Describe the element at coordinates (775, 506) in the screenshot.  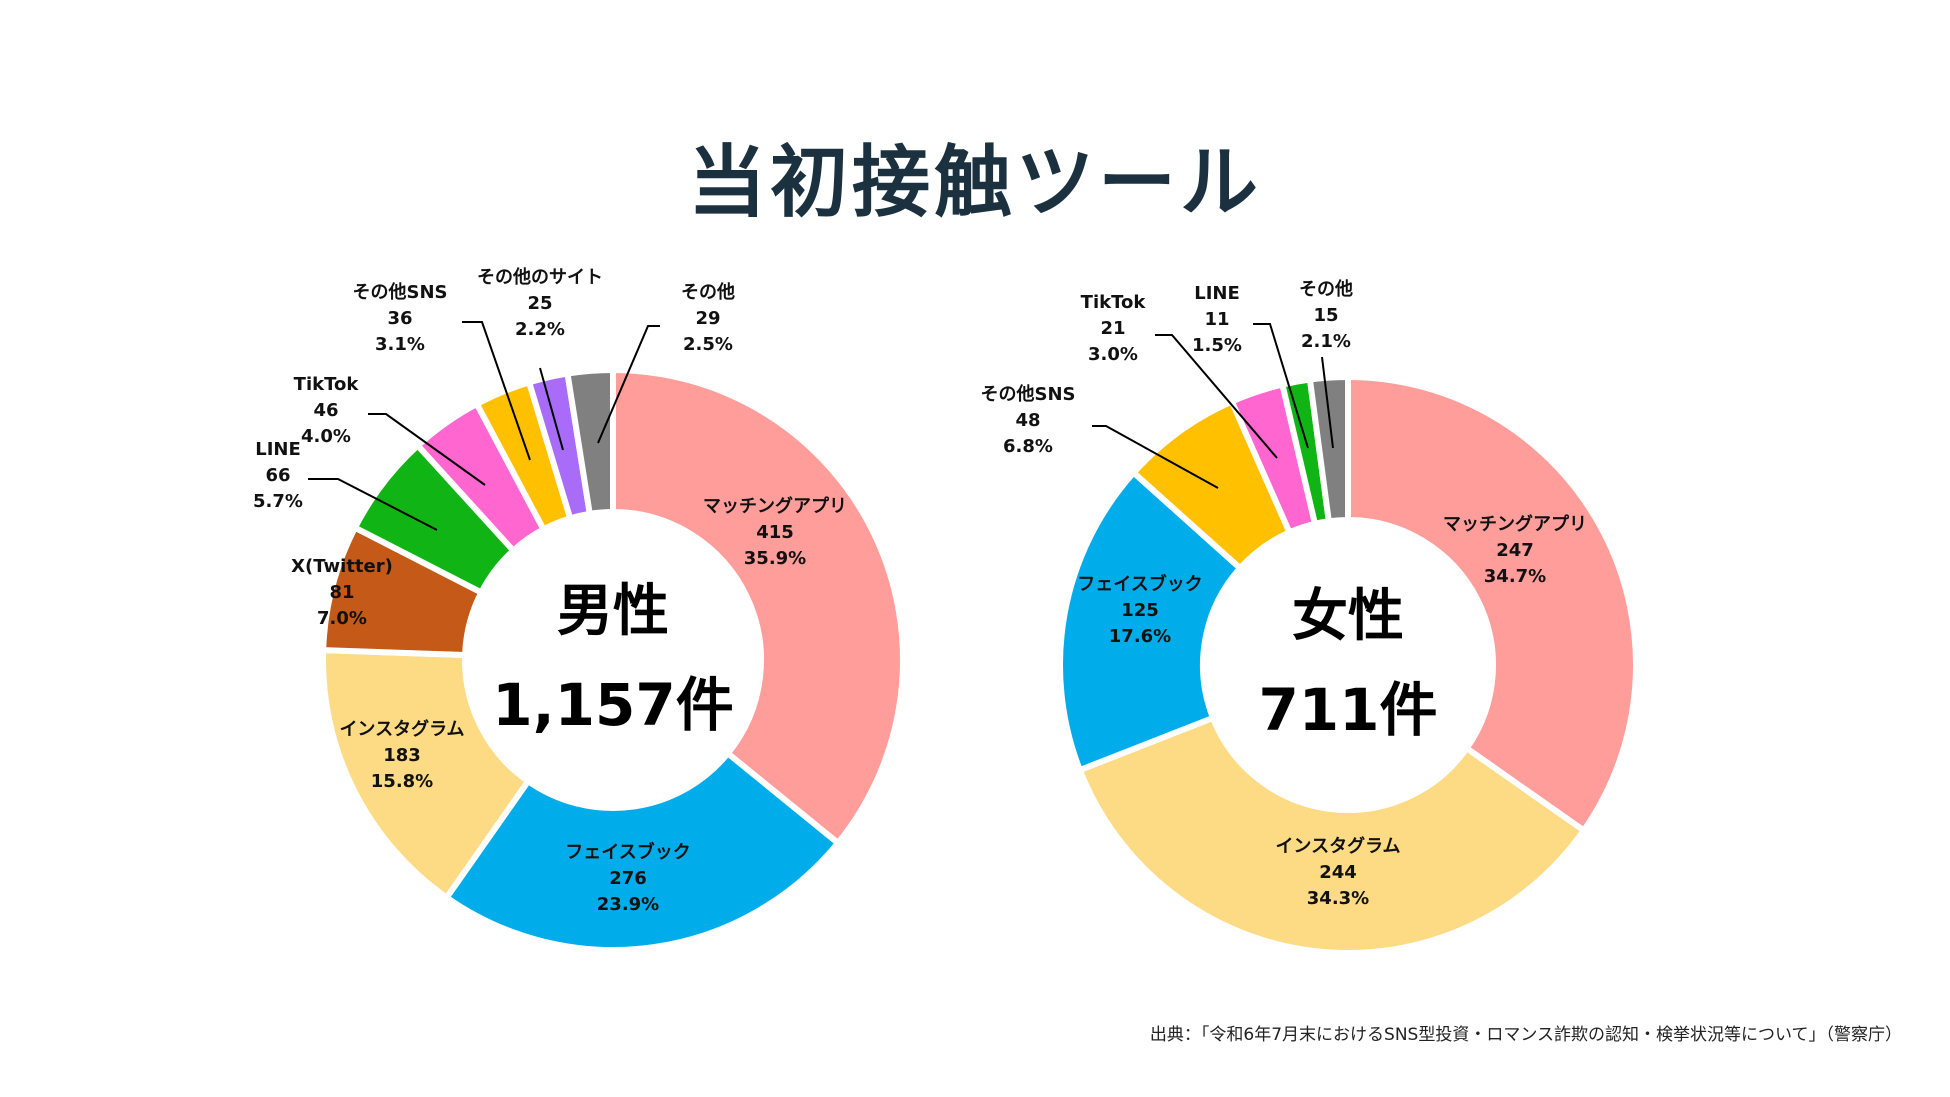
I see `male-label-category-0: マッチングアプリ` at that location.